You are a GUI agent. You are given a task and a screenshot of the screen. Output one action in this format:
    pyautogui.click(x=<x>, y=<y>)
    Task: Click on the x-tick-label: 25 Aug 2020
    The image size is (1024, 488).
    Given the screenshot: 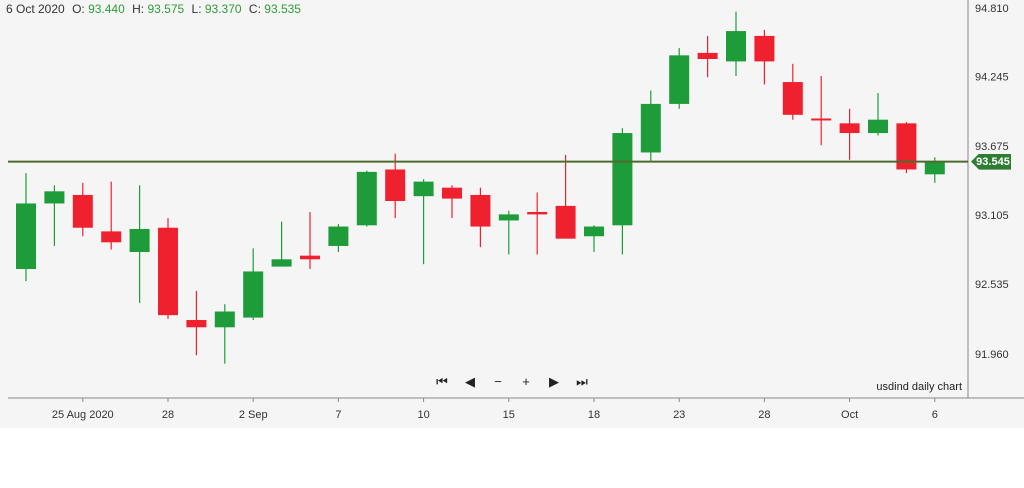 What is the action you would take?
    pyautogui.click(x=83, y=415)
    